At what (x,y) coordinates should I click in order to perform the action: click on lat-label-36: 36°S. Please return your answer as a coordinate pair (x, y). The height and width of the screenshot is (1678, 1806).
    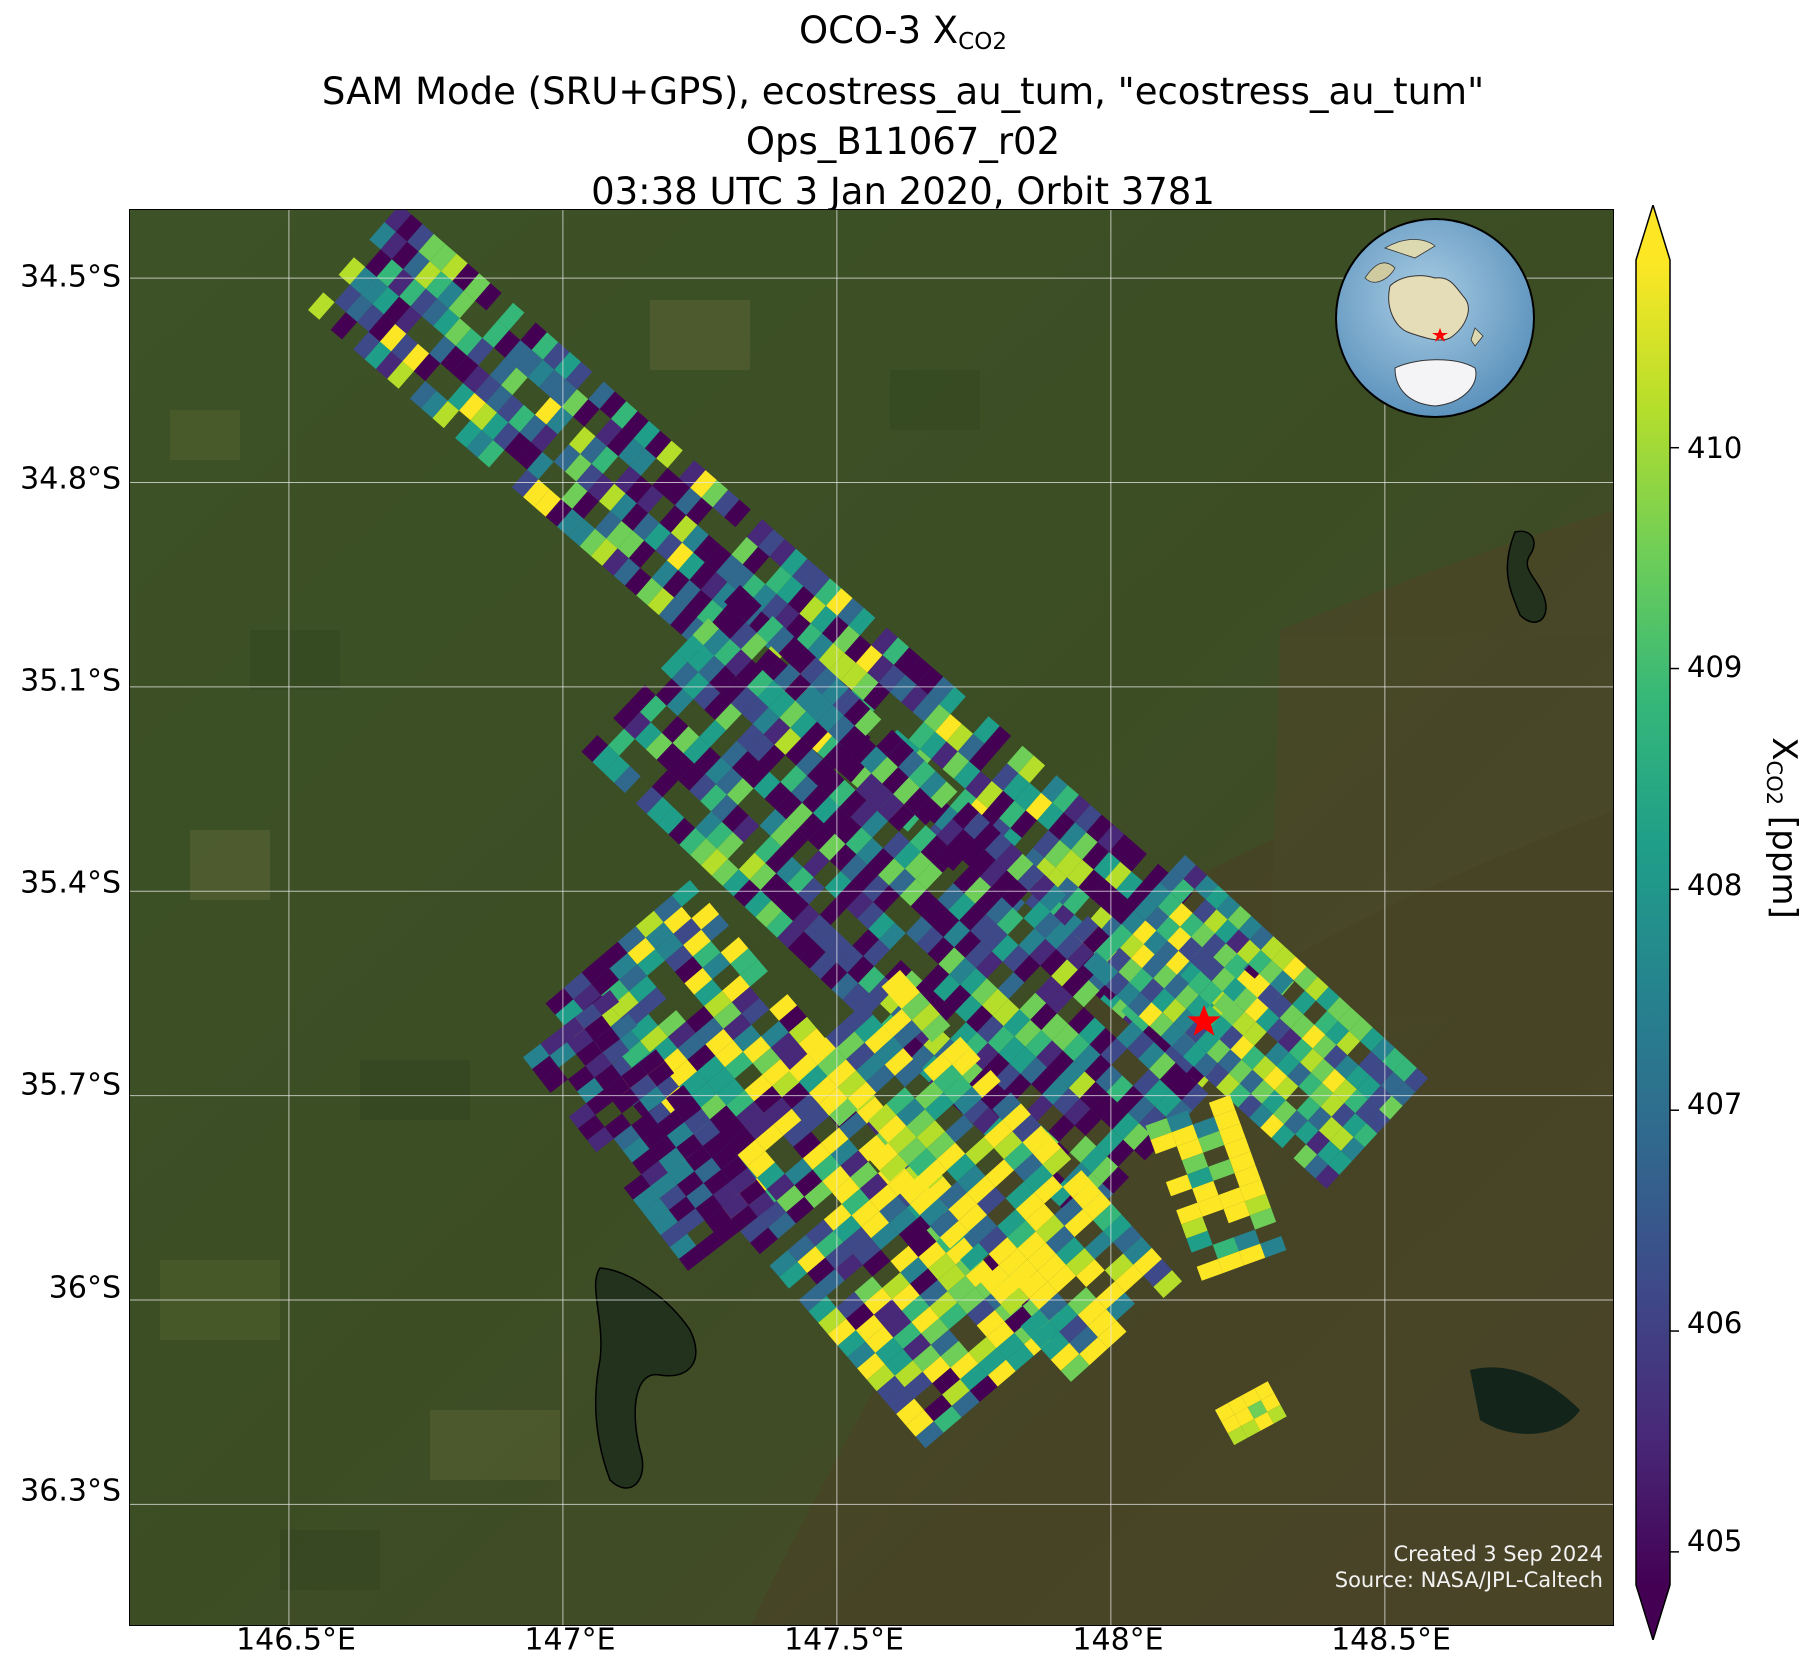
    Looking at the image, I should click on (84, 1288).